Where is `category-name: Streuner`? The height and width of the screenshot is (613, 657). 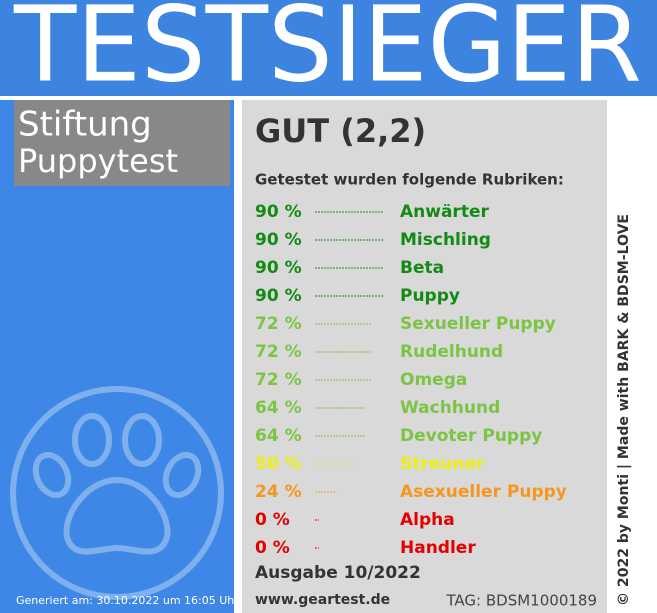 category-name: Streuner is located at coordinates (442, 464).